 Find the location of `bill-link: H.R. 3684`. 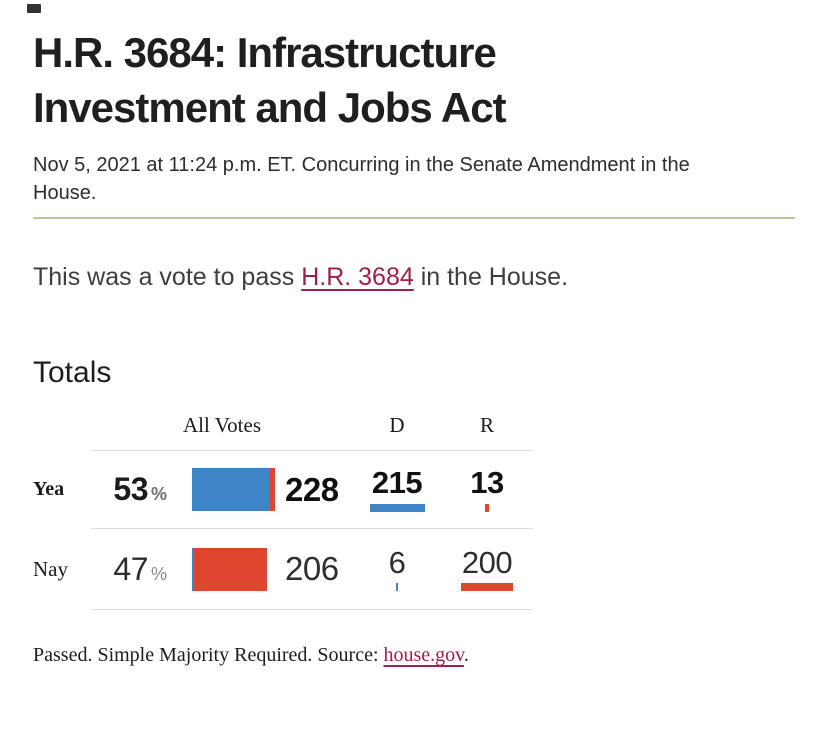

bill-link: H.R. 3684 is located at coordinates (357, 277).